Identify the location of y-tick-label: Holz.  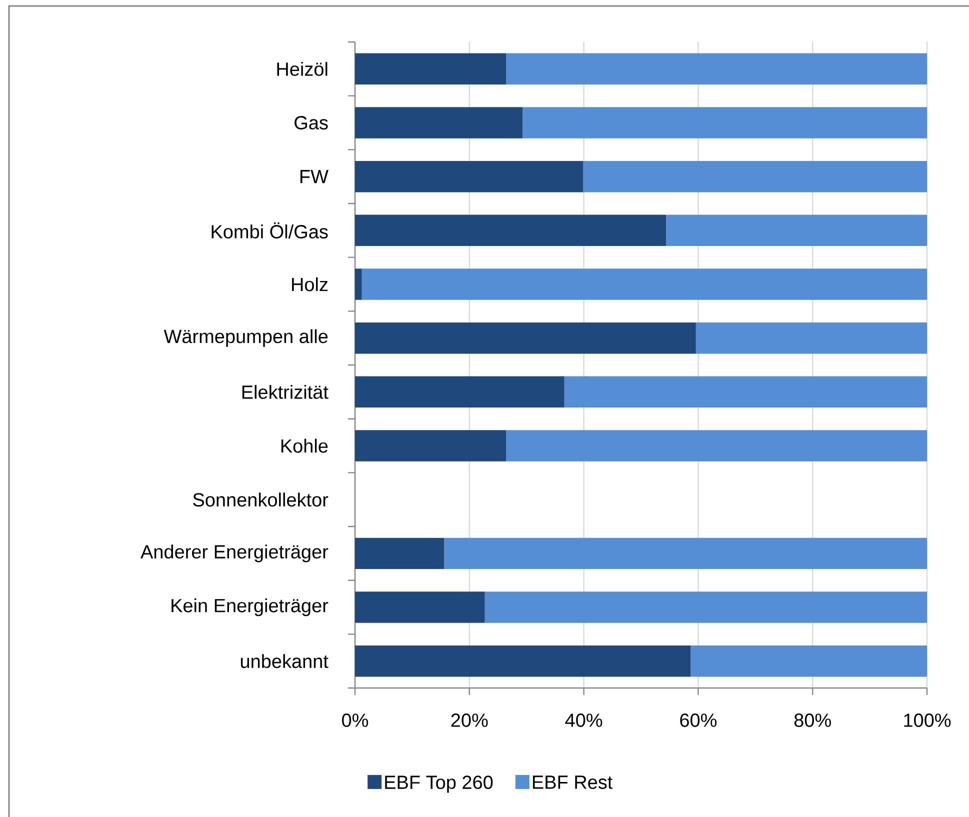
(310, 284).